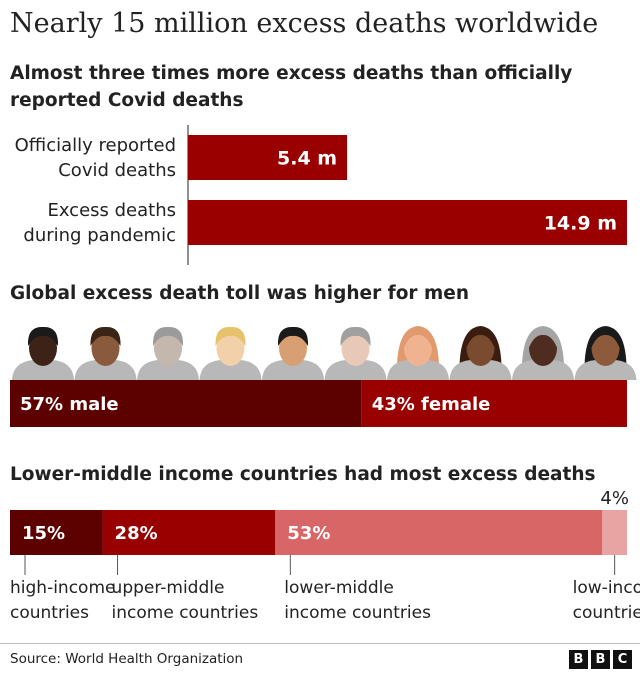 The width and height of the screenshot is (640, 673). I want to click on category-label: upper-middle, so click(168, 588).